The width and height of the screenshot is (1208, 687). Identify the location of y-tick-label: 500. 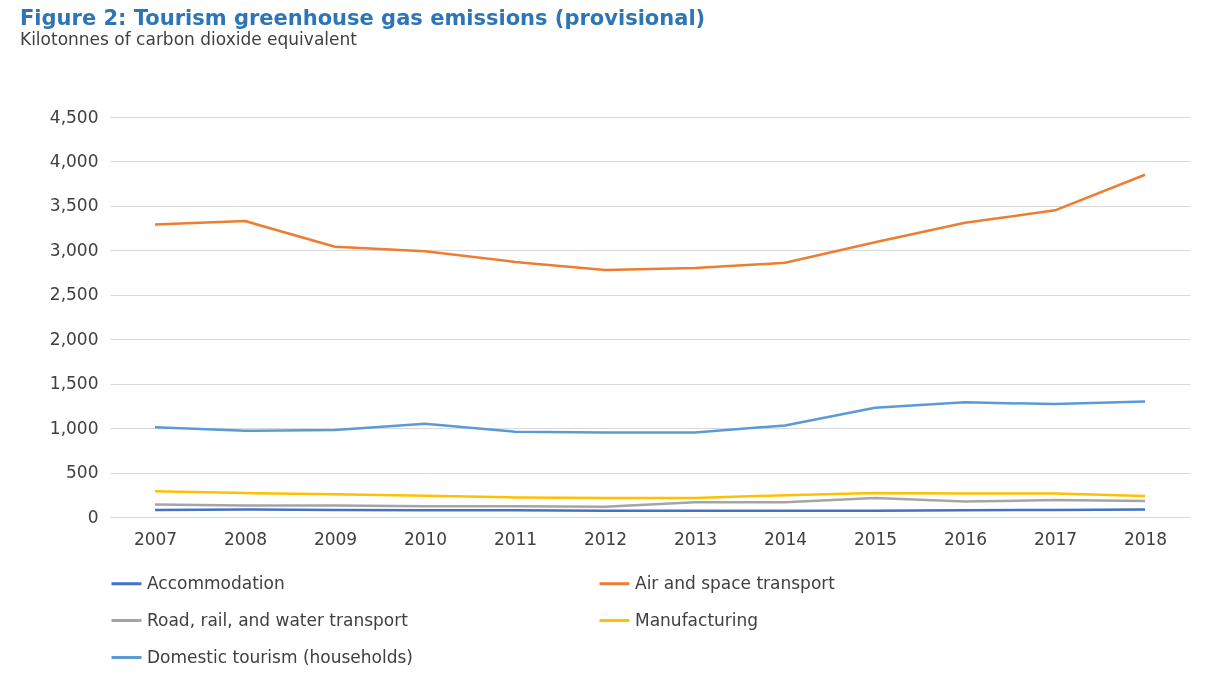
(82, 472).